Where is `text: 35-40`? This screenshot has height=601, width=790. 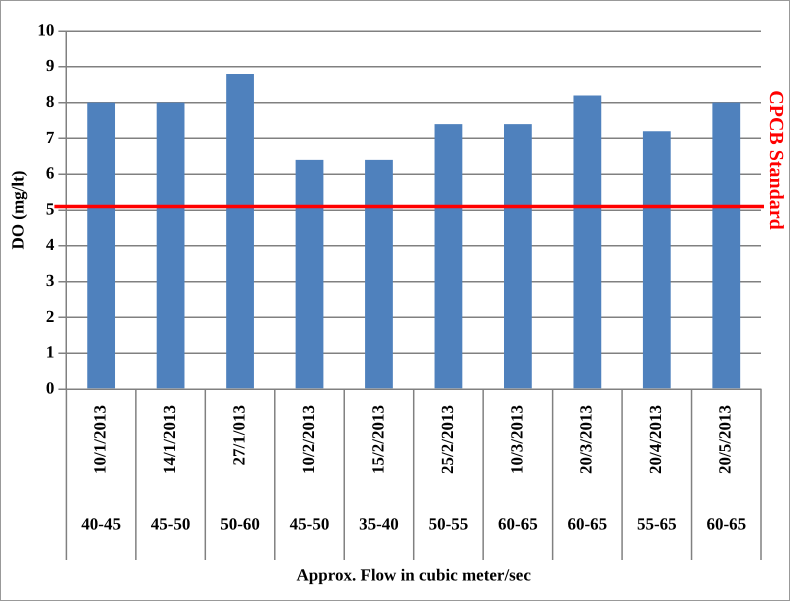
text: 35-40 is located at coordinates (379, 524).